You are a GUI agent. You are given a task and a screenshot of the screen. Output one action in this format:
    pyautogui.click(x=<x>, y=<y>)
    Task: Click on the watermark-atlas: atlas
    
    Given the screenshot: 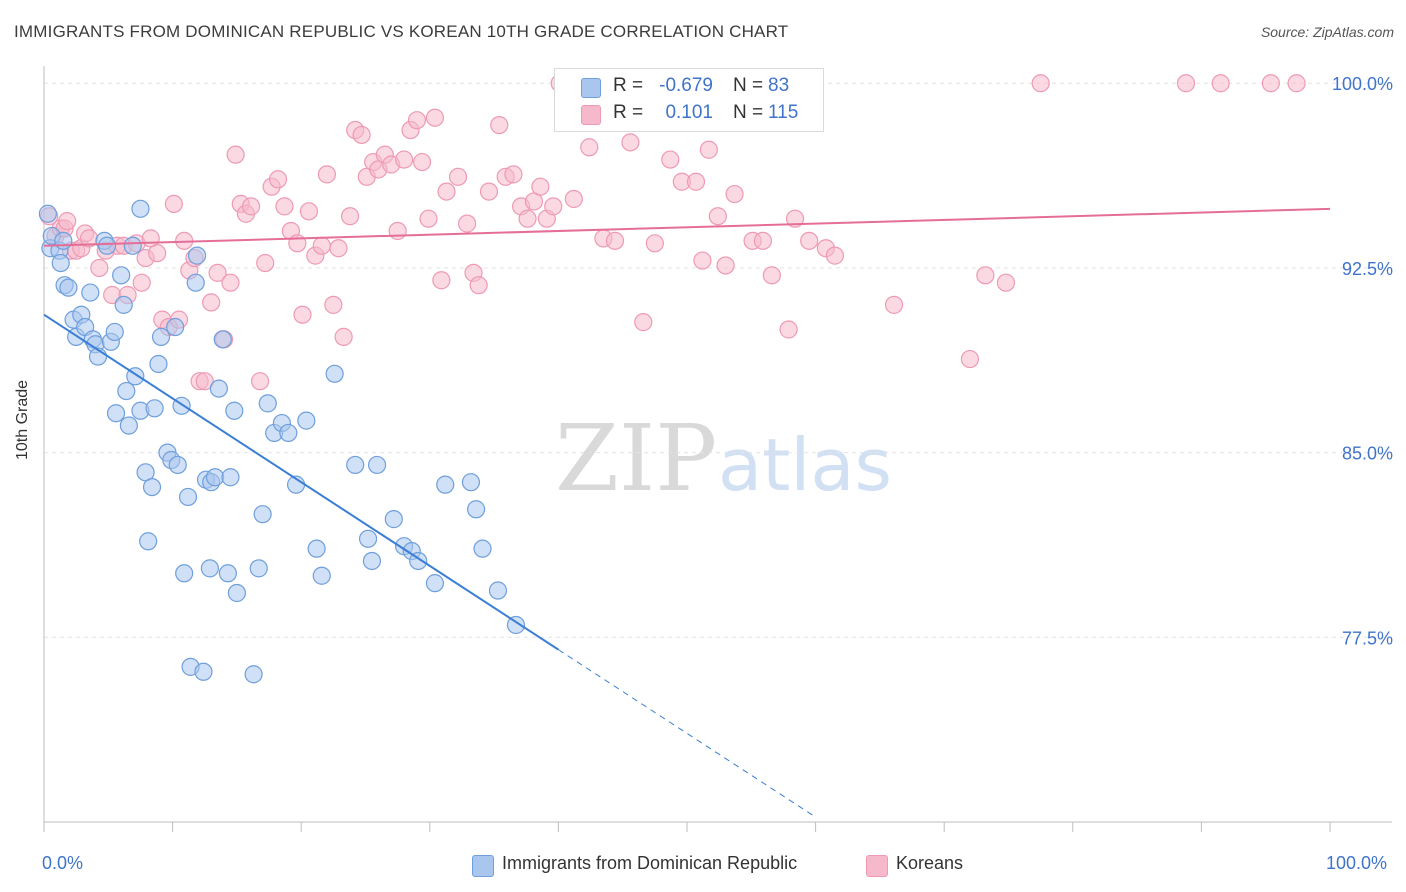 What is the action you would take?
    pyautogui.click(x=805, y=465)
    